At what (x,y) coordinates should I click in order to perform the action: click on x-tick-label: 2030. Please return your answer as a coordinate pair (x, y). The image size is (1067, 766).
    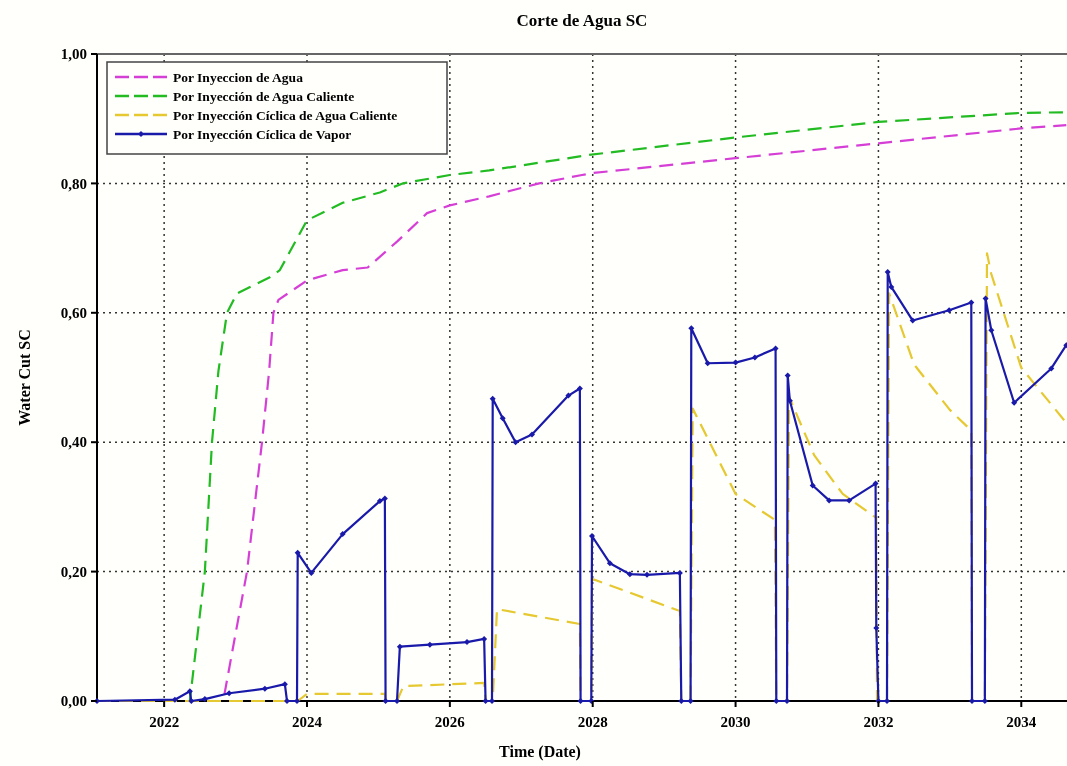
    Looking at the image, I should click on (735, 722).